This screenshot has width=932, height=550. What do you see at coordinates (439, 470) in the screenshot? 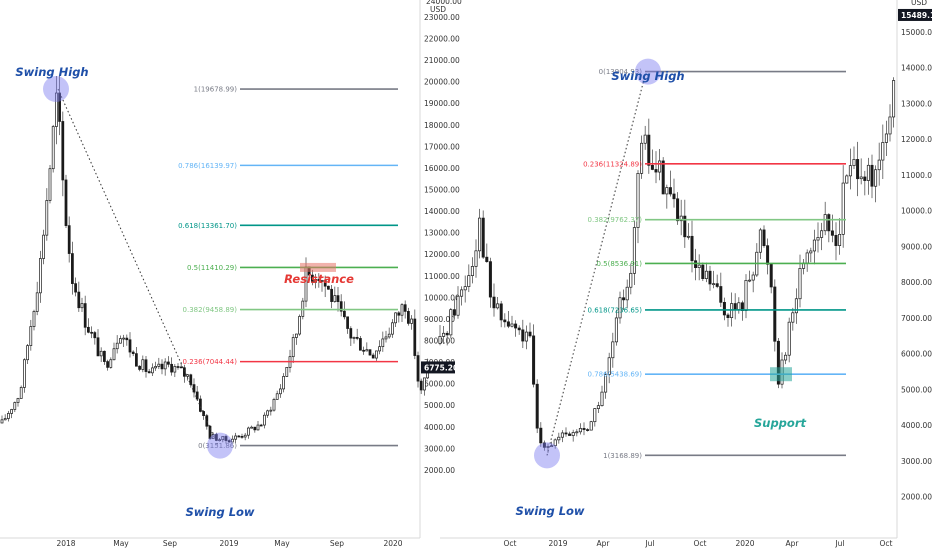
I see `y-tick-label: 2000.00` at bounding box center [439, 470].